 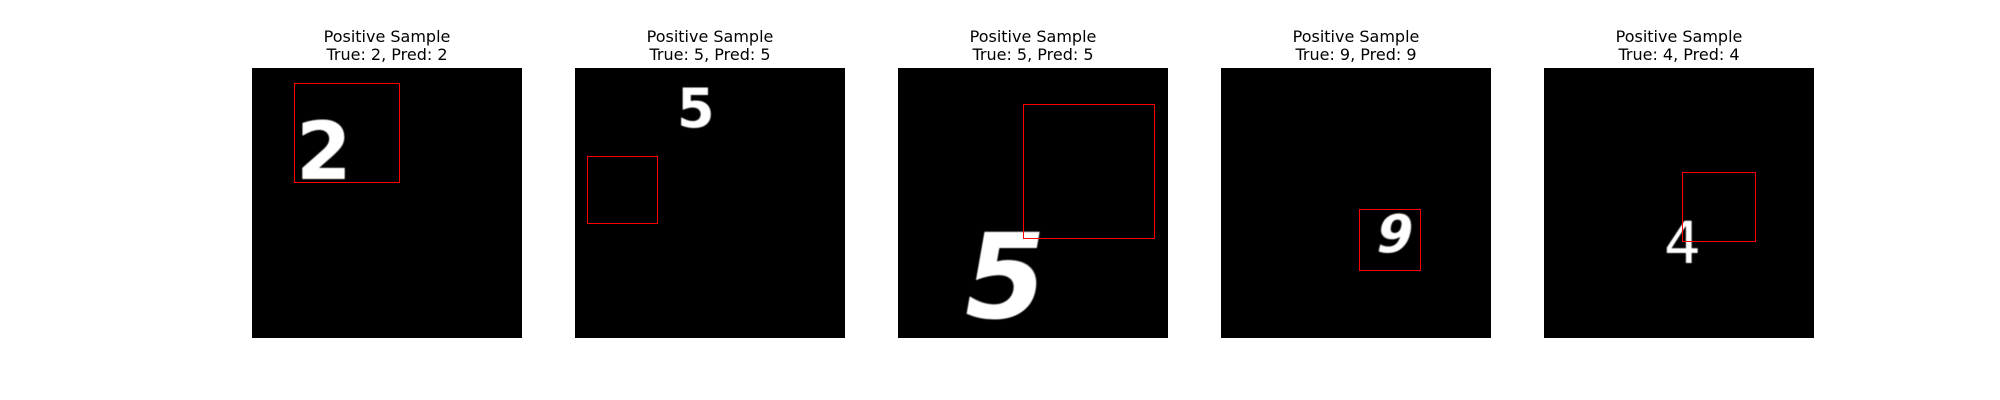 I want to click on panel-label-text: True: 4, Pred: 4, so click(x=1679, y=54).